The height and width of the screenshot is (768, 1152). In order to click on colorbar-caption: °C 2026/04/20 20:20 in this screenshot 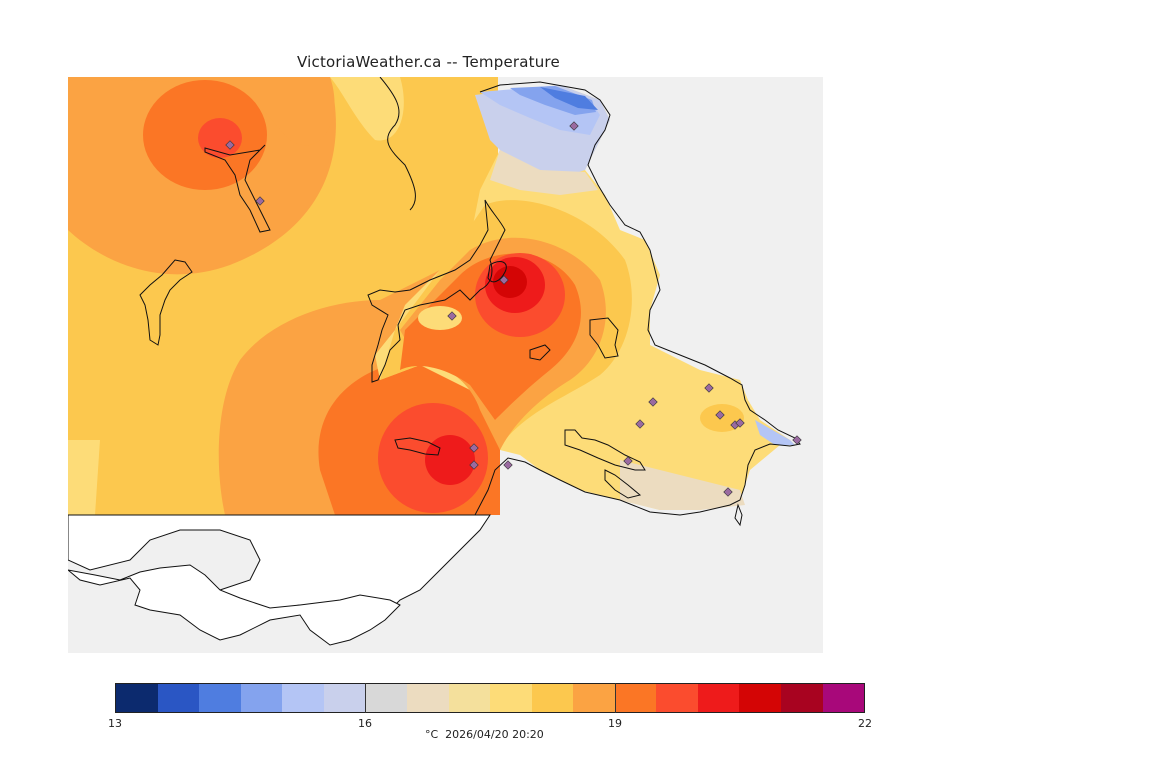, I will do `click(484, 734)`.